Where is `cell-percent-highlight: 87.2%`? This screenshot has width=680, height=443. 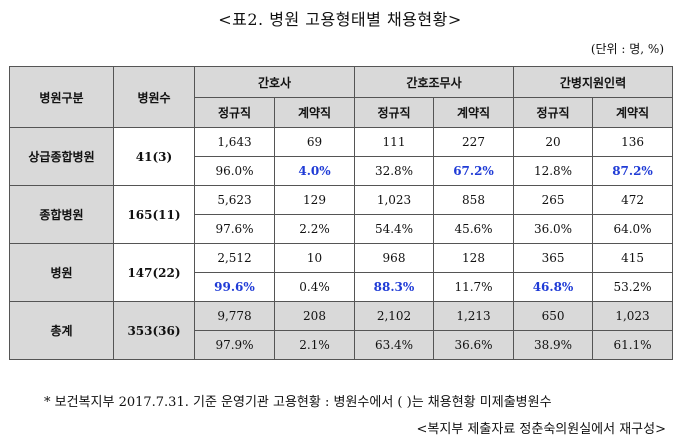 cell-percent-highlight: 87.2% is located at coordinates (633, 171).